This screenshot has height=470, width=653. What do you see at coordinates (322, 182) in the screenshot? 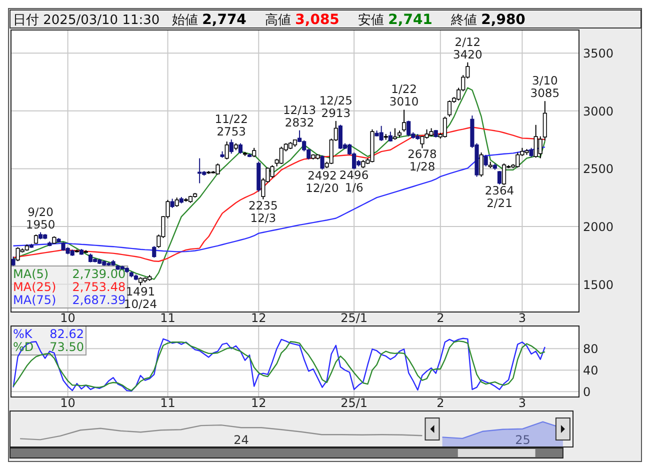
I see `annotation: 2492 12/20` at bounding box center [322, 182].